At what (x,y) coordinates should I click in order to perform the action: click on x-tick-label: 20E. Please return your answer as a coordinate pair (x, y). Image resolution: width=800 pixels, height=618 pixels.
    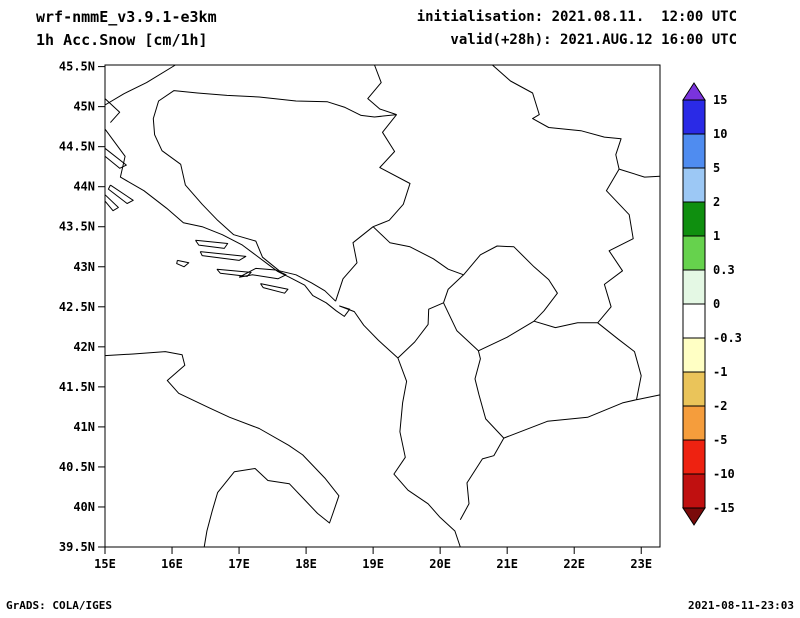
    Looking at the image, I should click on (440, 564).